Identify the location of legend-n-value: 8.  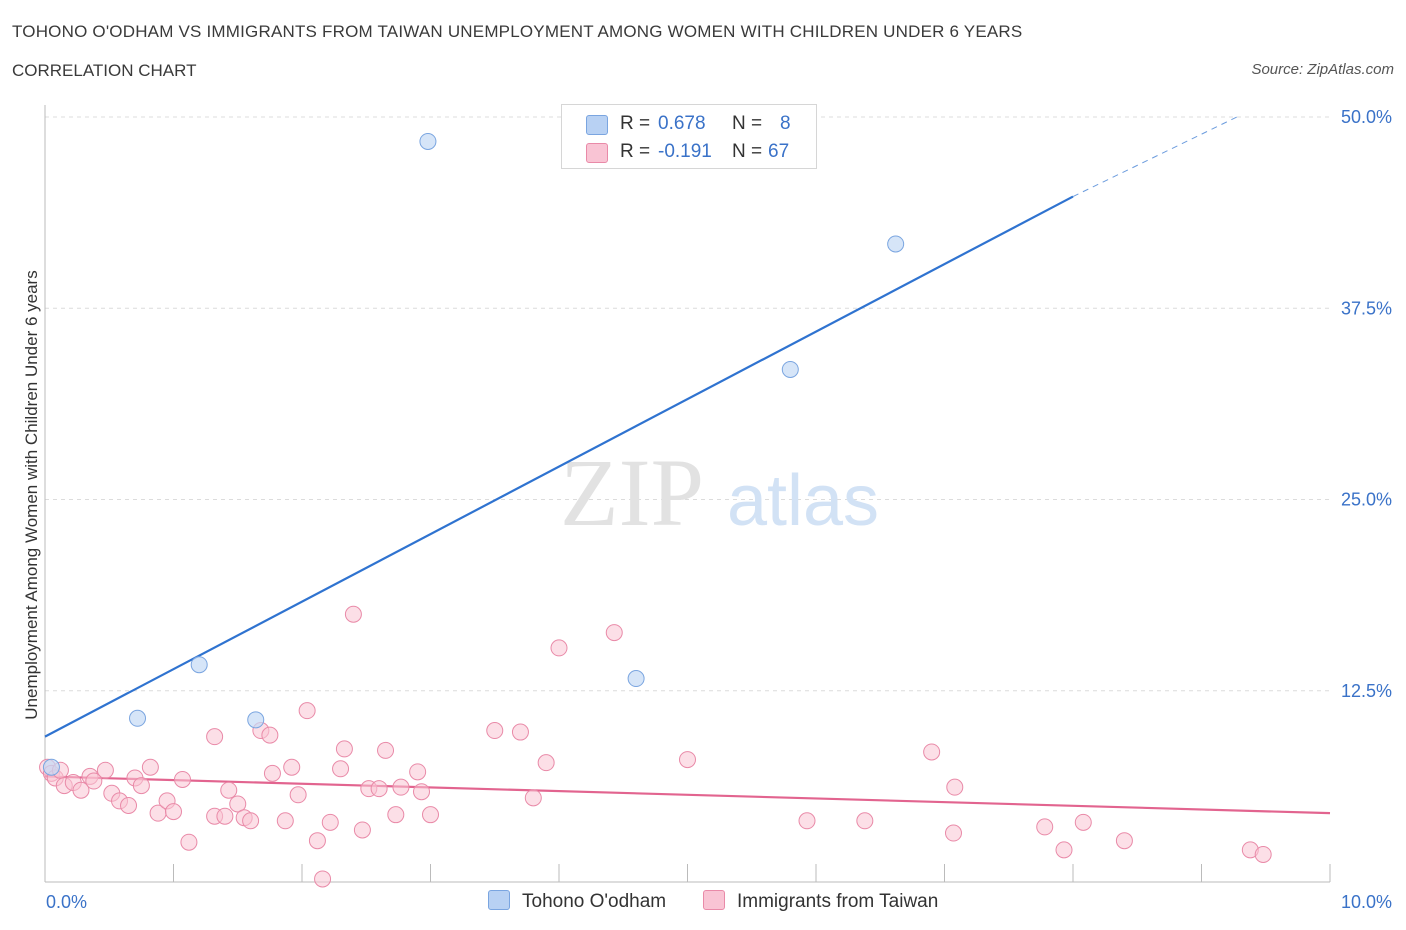
(785, 123).